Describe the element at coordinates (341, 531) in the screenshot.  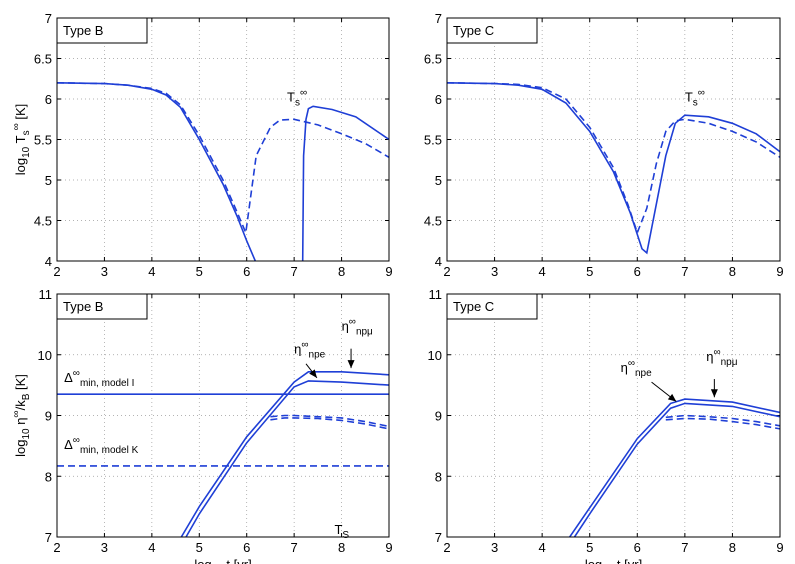
I see `annotation-label: TS` at that location.